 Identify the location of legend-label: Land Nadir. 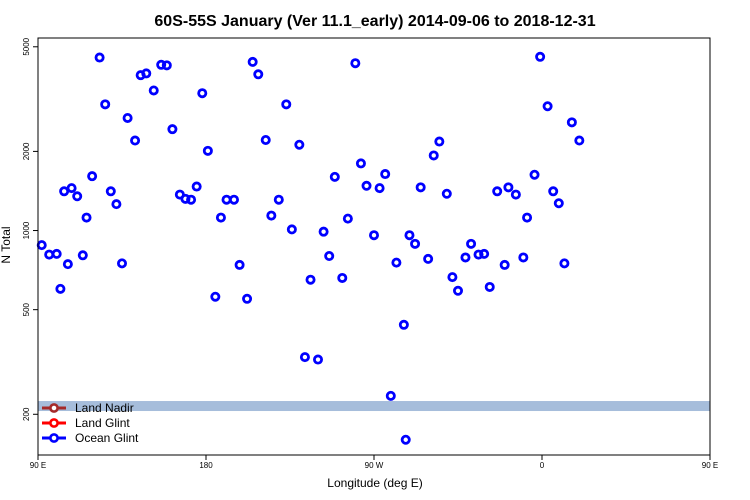
(104, 408).